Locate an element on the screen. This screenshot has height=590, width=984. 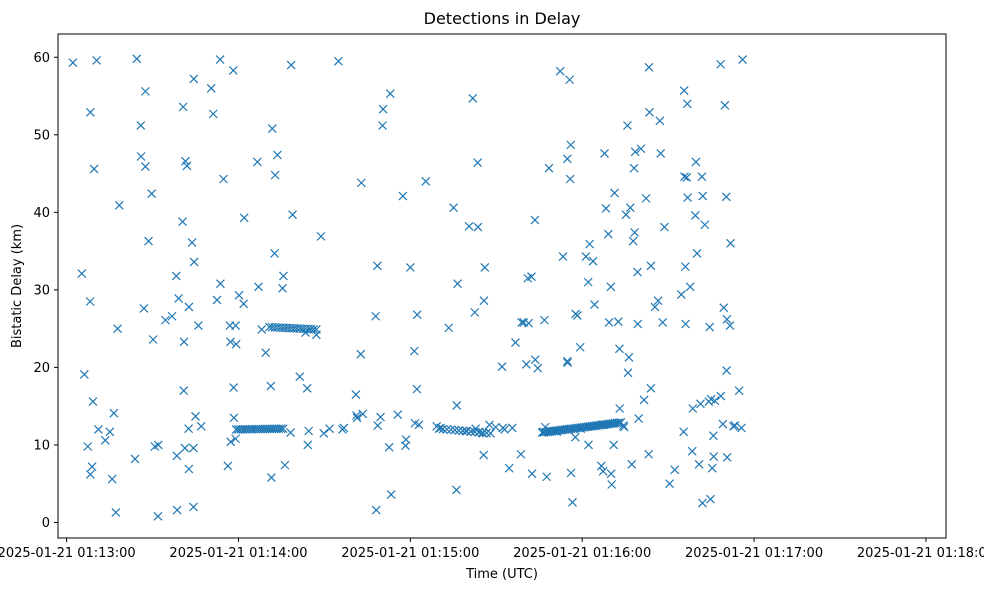
y-tick-label: 60 is located at coordinates (41, 58).